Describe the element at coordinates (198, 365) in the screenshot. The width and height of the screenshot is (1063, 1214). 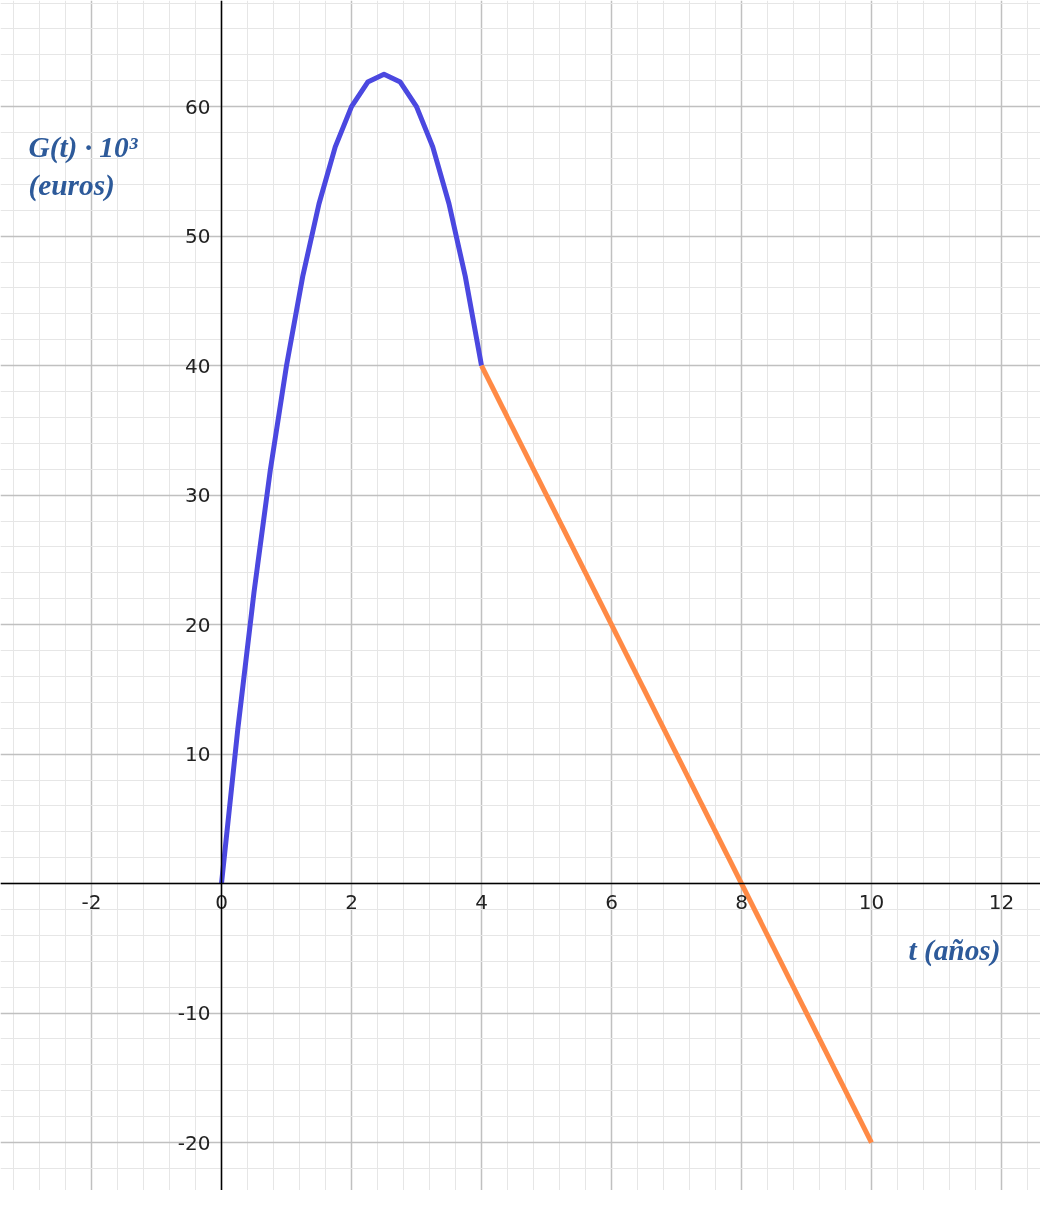
I see `y-tick-label: 40` at that location.